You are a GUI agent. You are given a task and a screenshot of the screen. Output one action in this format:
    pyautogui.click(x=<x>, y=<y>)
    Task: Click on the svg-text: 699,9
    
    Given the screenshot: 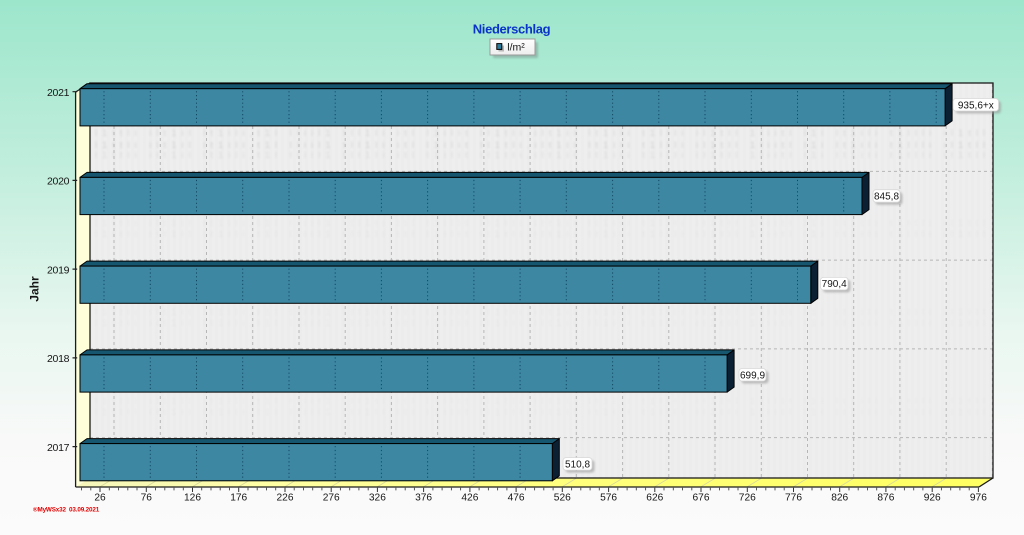 What is the action you would take?
    pyautogui.click(x=752, y=375)
    